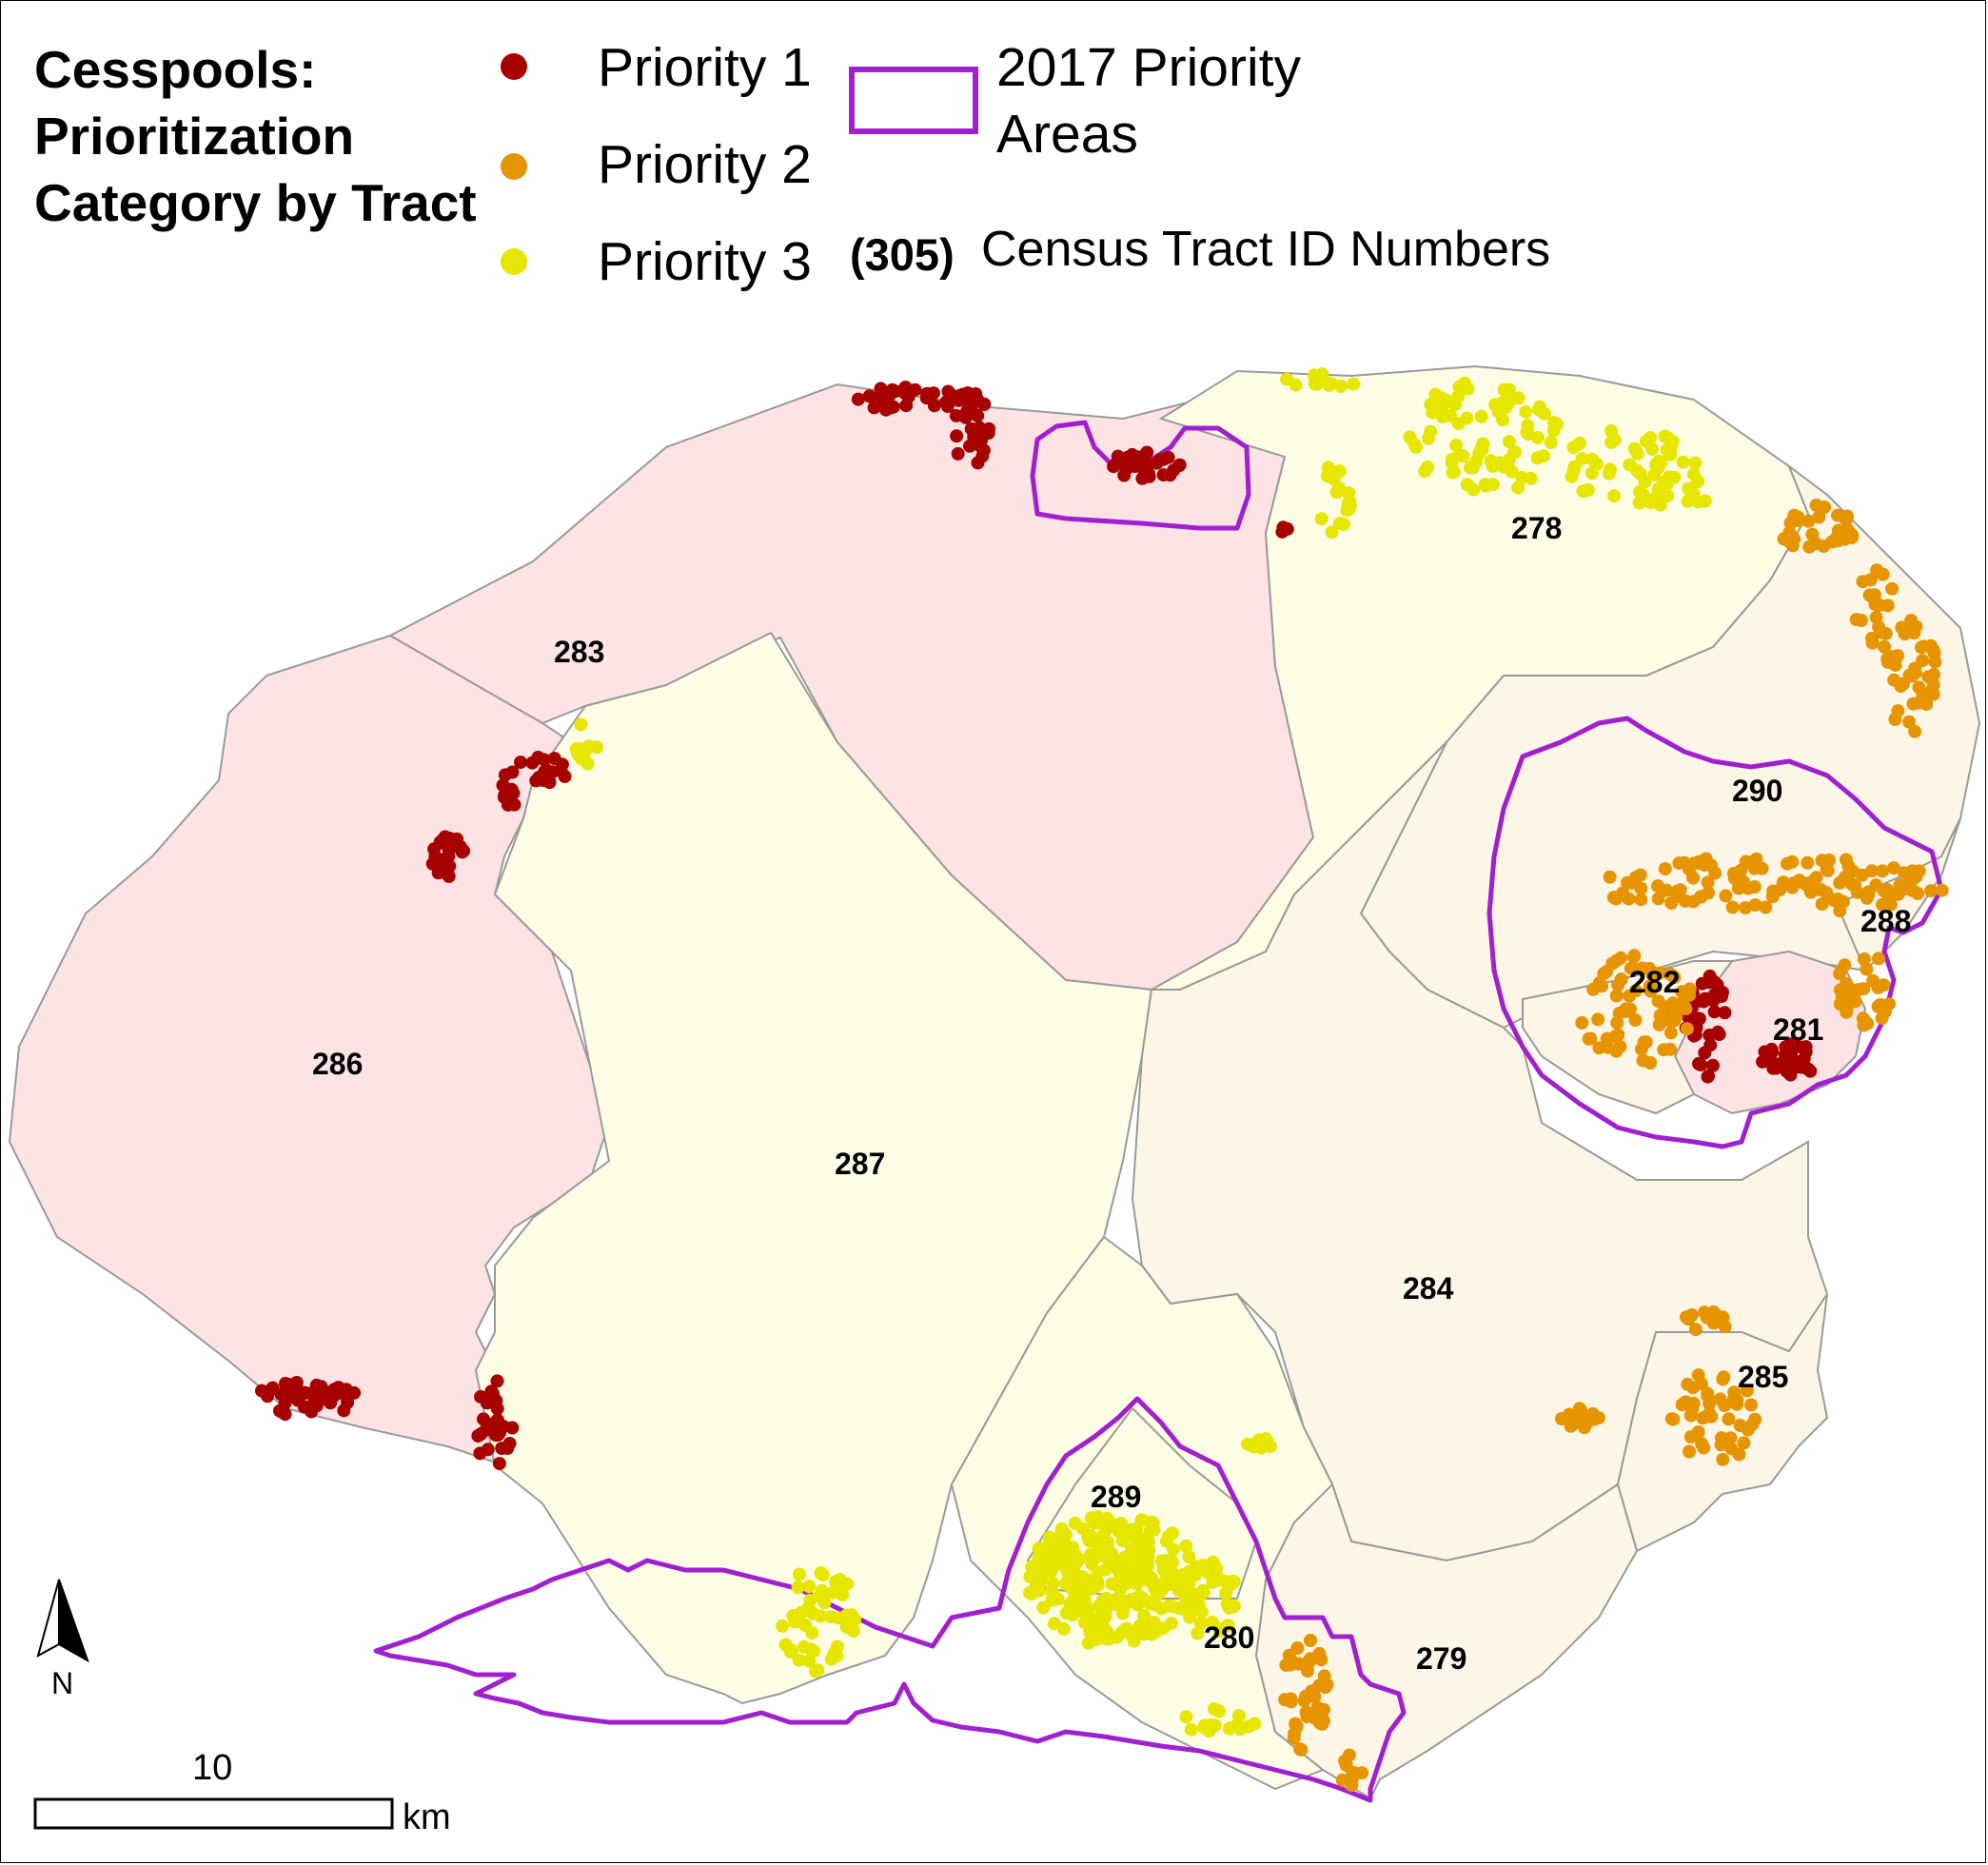 The image size is (1988, 1865). I want to click on tract-label: 289, so click(1116, 1497).